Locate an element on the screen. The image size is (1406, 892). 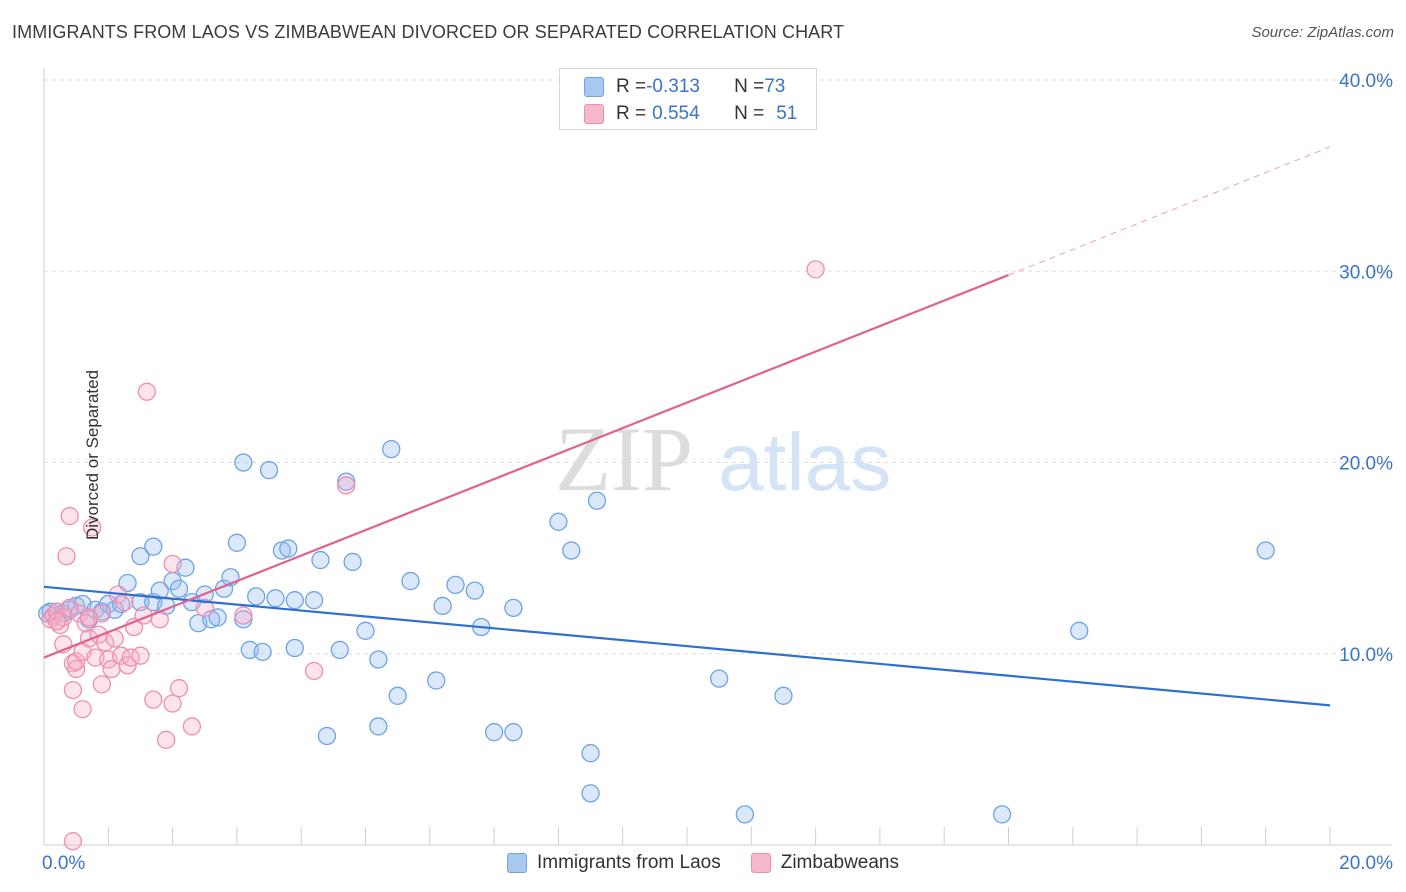
legend-item-zimbabweans: Zimbabweans is located at coordinates (824, 863).